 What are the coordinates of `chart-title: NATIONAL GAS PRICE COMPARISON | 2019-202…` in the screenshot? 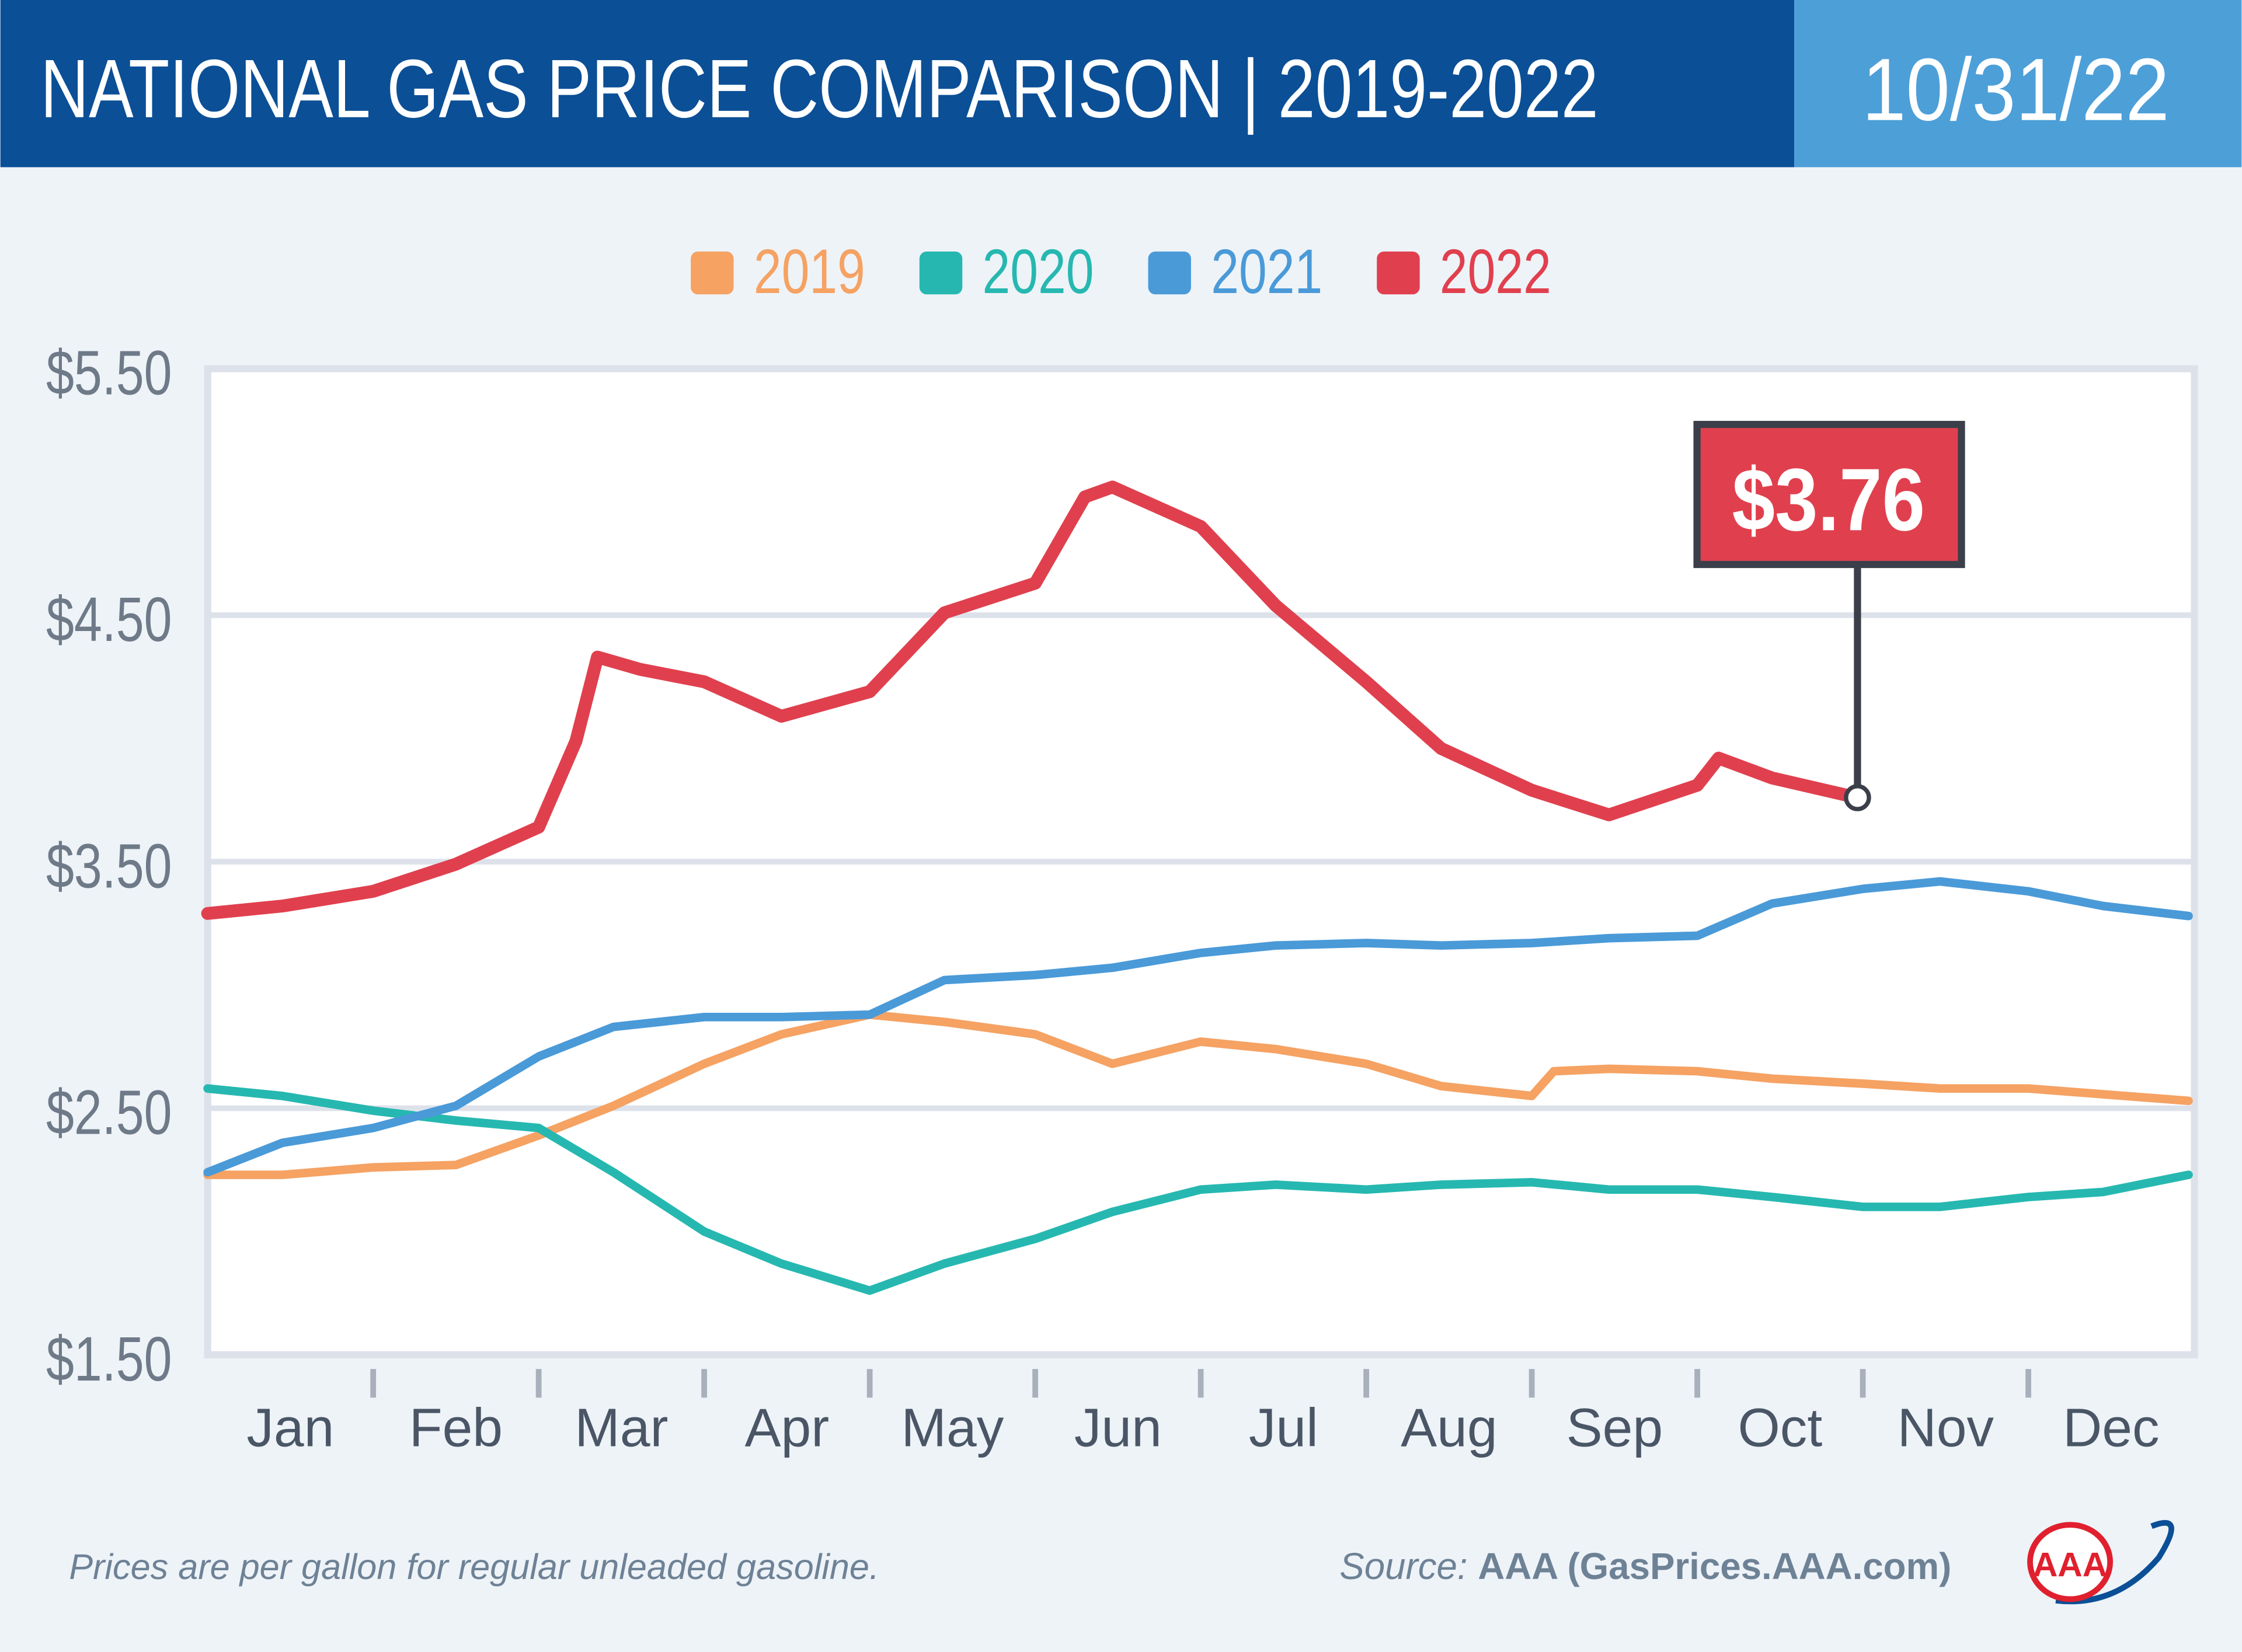 It's located at (819, 89).